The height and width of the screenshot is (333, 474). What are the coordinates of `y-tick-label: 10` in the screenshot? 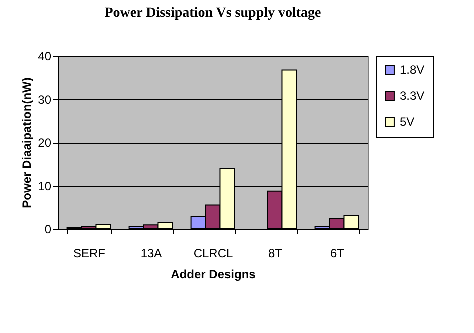 It's located at (45, 186).